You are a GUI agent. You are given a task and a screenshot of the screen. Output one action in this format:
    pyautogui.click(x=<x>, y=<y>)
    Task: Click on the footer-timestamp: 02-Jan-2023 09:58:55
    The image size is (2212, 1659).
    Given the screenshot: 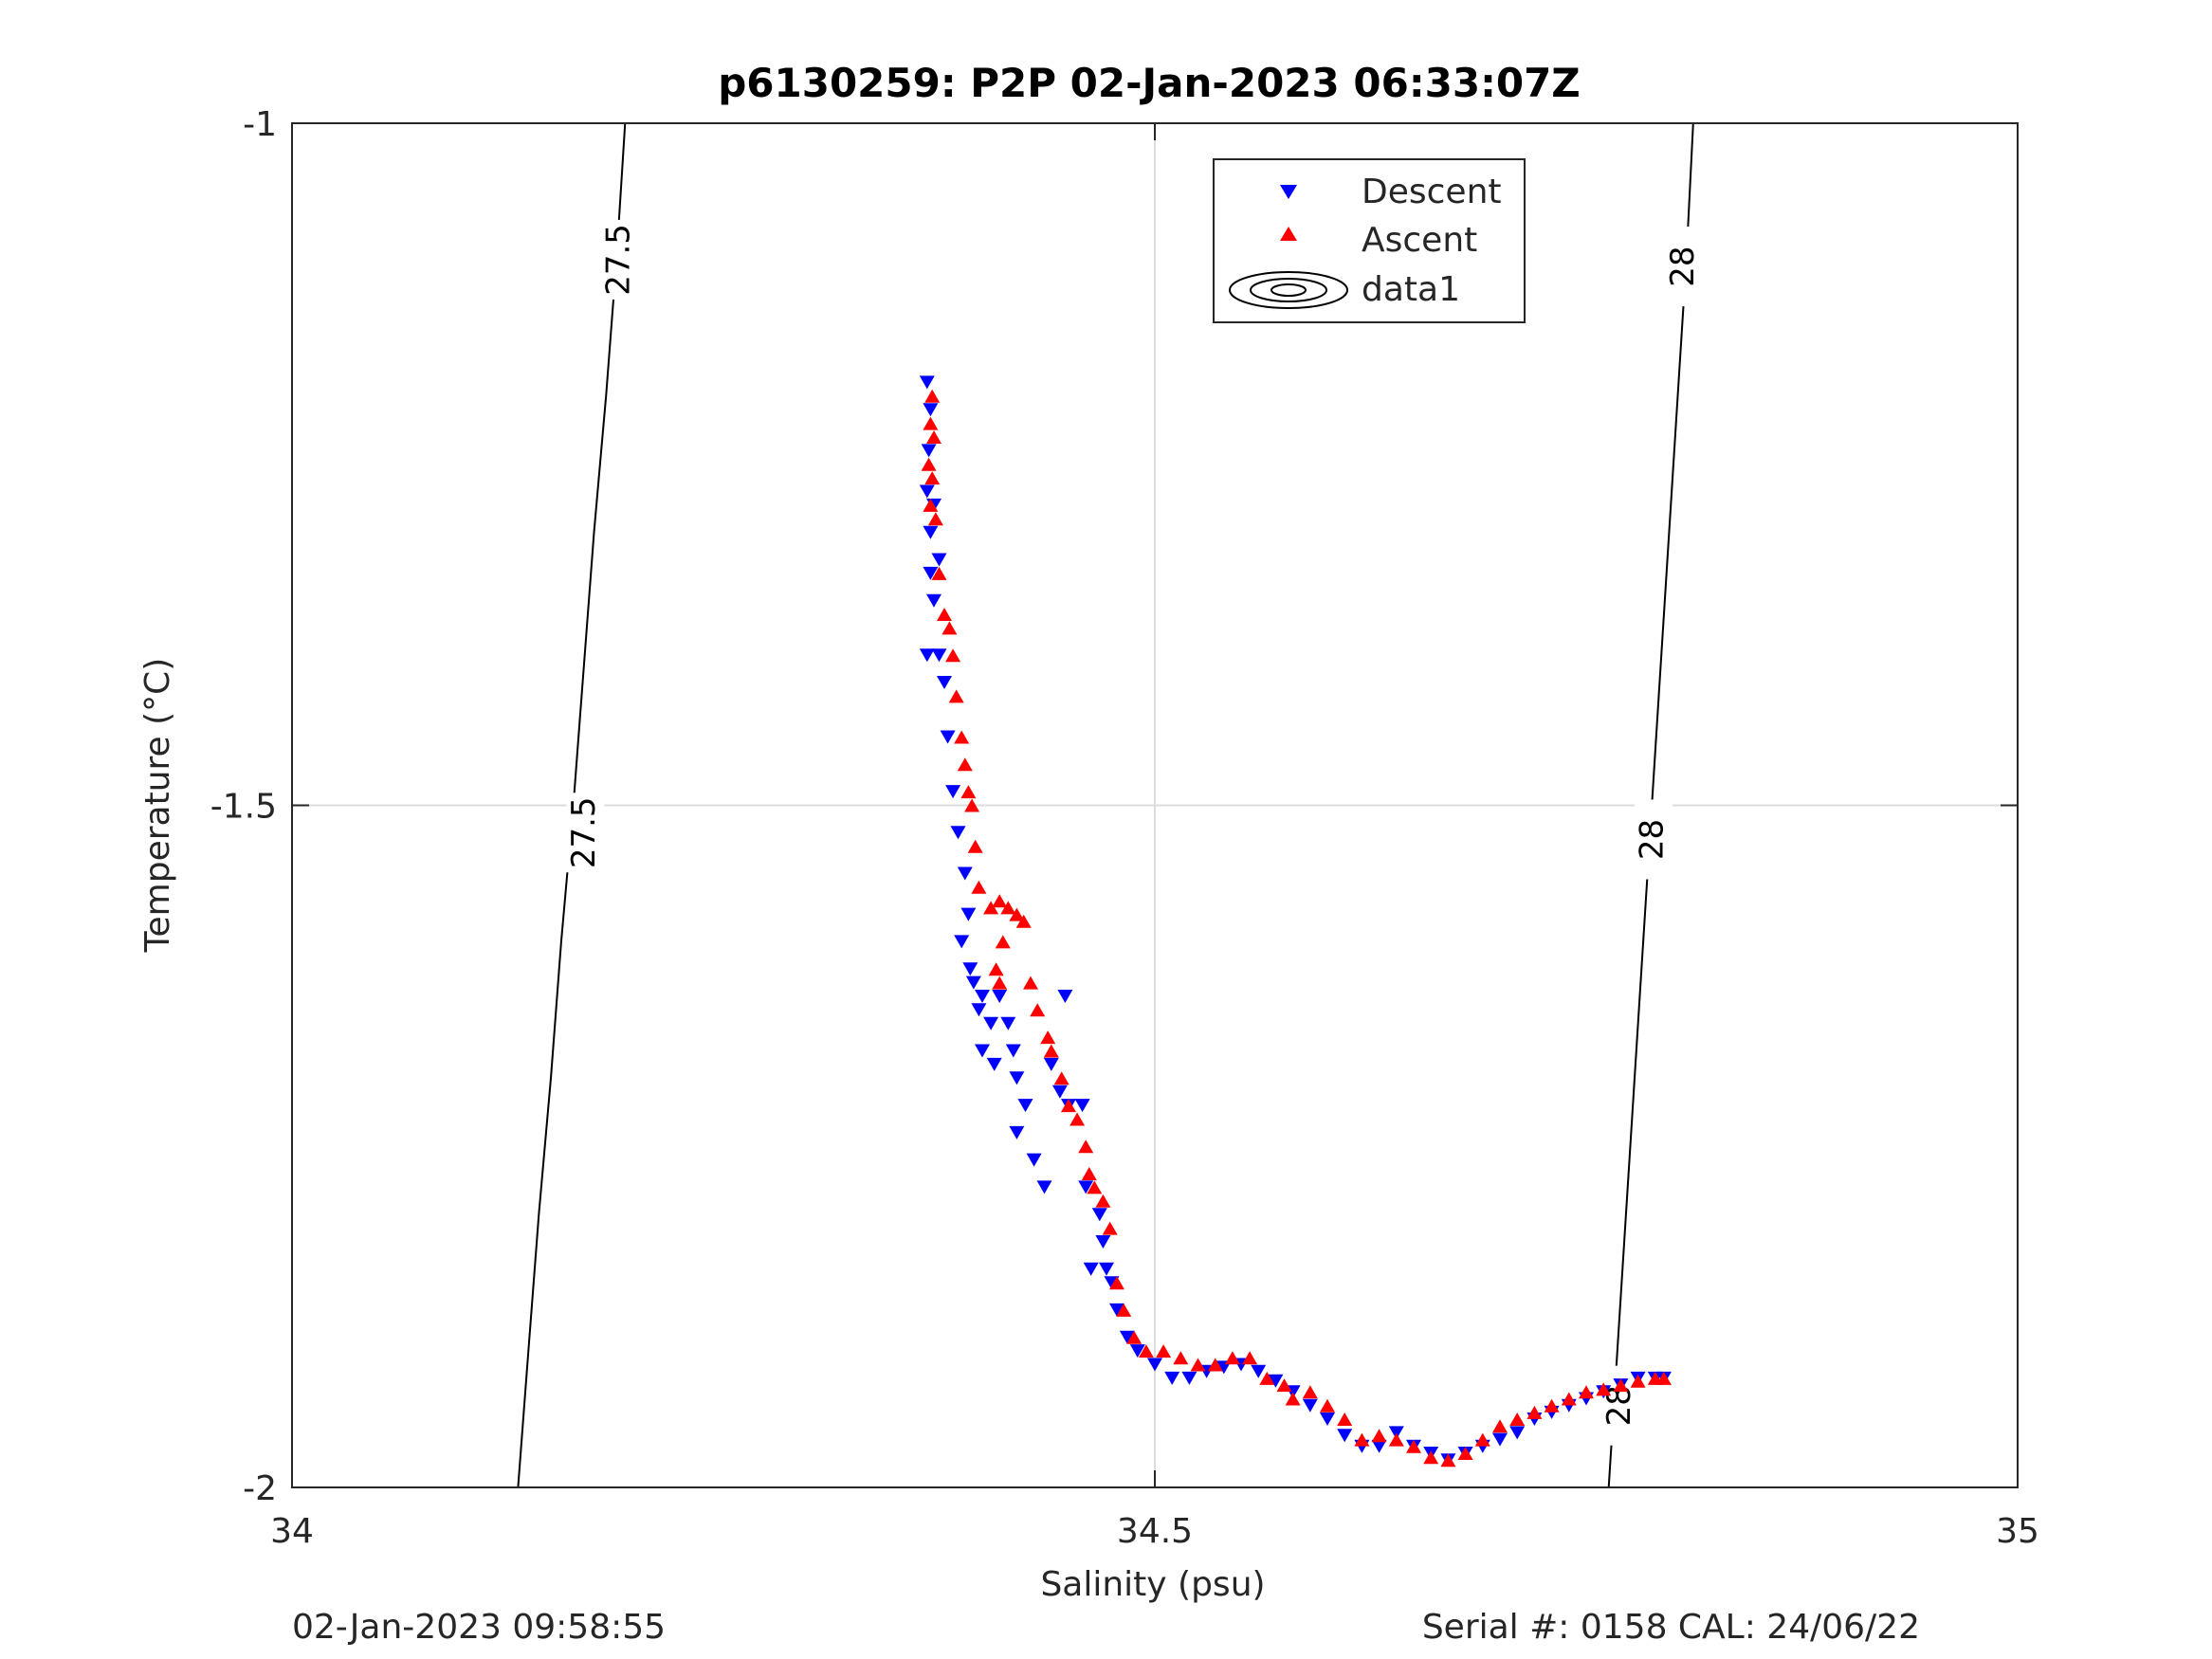 What is the action you would take?
    pyautogui.click(x=479, y=1627)
    